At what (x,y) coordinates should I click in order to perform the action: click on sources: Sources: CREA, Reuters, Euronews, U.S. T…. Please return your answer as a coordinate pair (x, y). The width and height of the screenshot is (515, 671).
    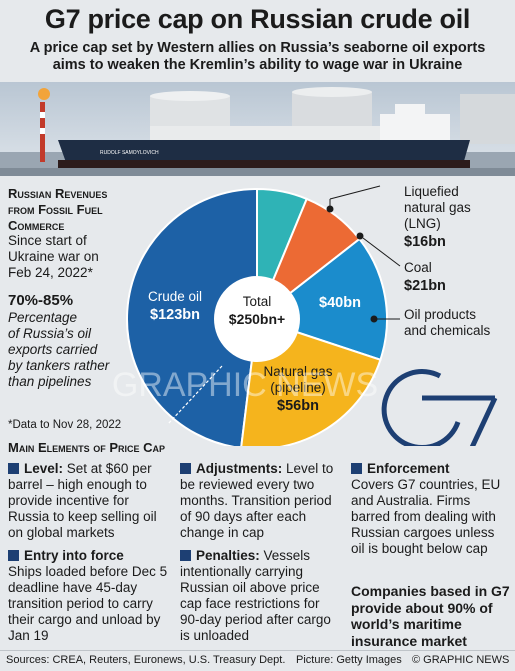
    Looking at the image, I should click on (146, 660).